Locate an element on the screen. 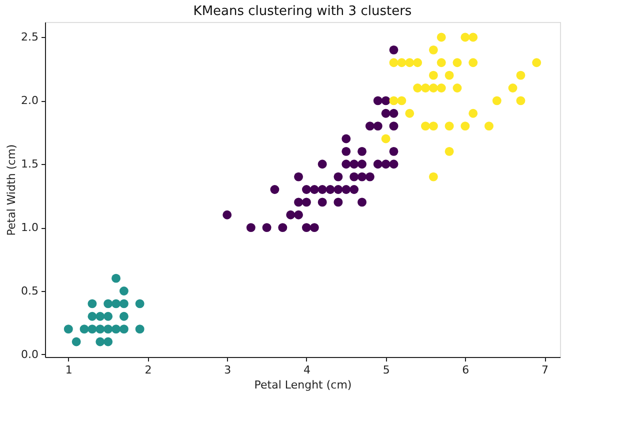 This screenshot has height=435, width=634. x-tick-label: 5 is located at coordinates (386, 370).